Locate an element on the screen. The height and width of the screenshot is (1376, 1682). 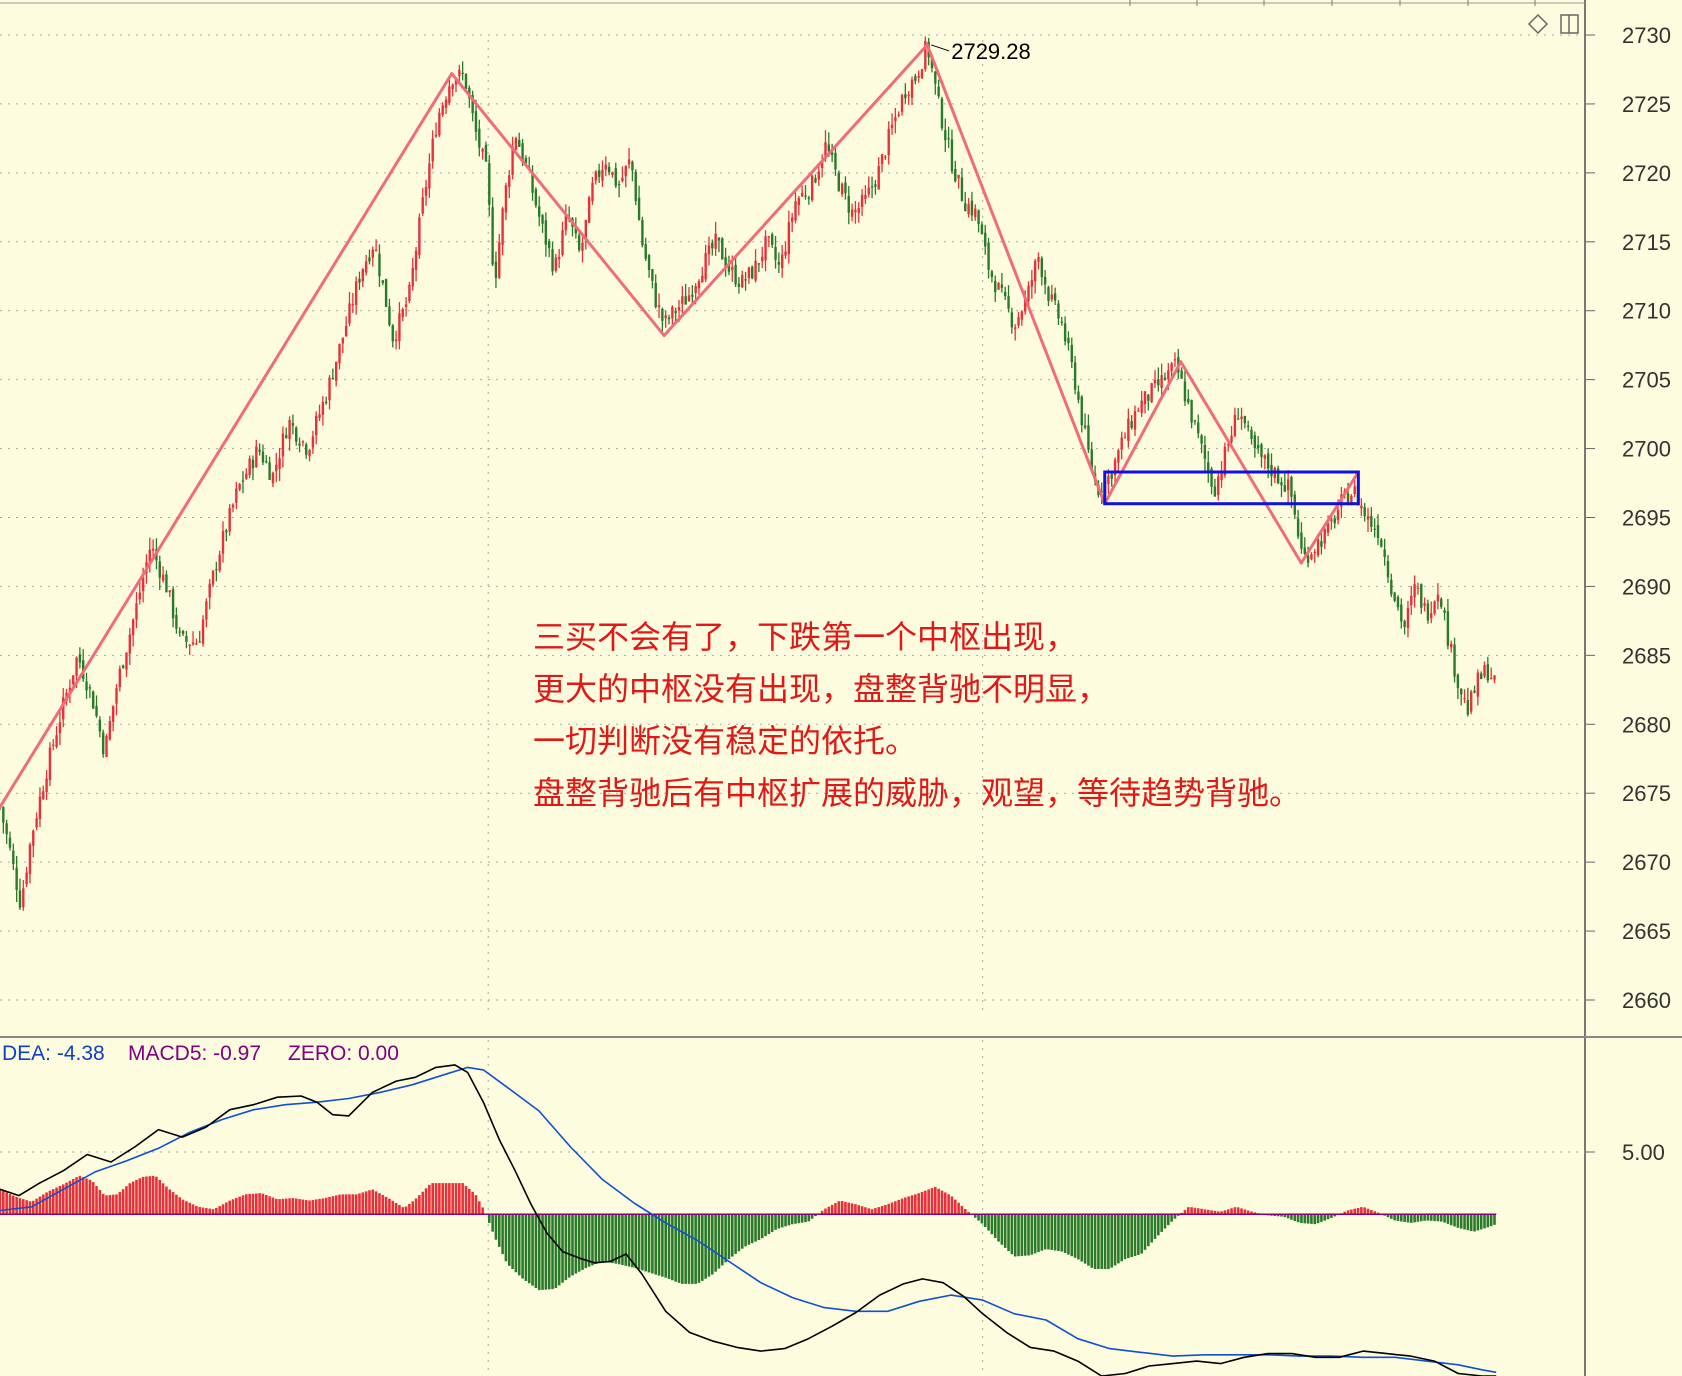
y-tick-label: 2665 is located at coordinates (1646, 931).